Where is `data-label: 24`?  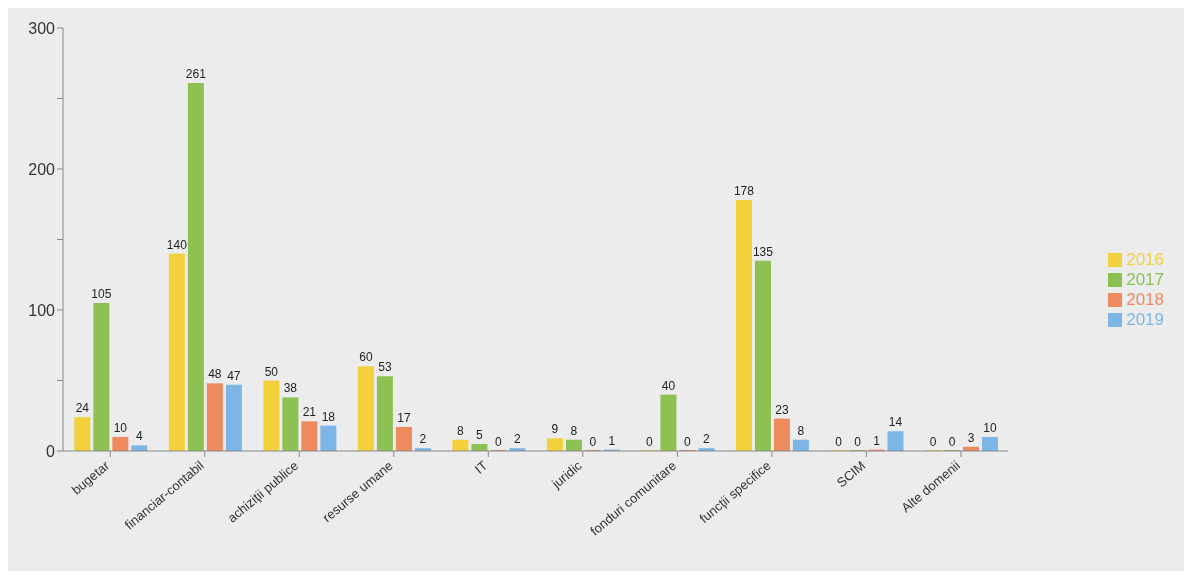 data-label: 24 is located at coordinates (82, 408).